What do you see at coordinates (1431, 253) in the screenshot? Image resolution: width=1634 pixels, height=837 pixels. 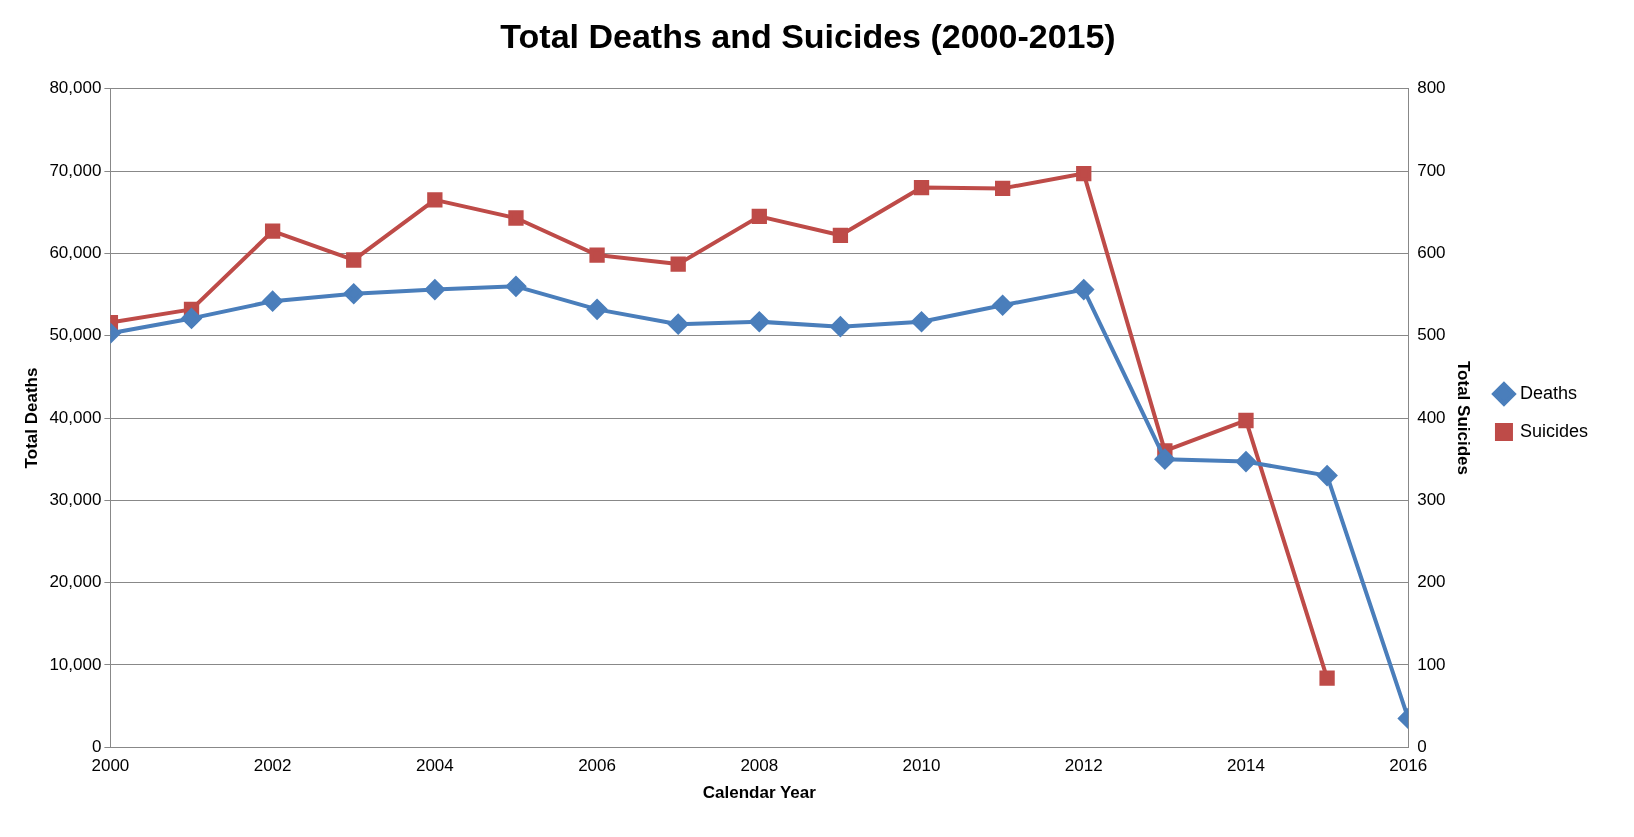 I see `y2-tick-label: 600` at bounding box center [1431, 253].